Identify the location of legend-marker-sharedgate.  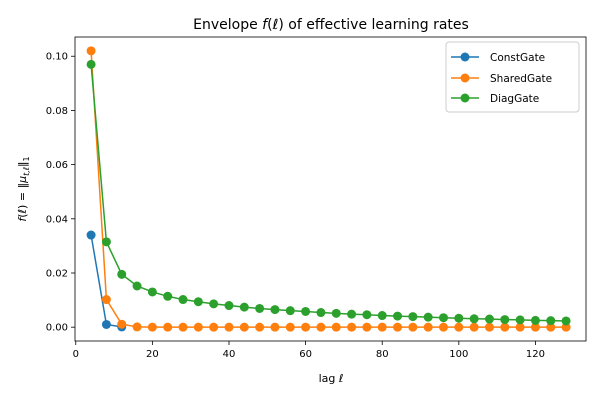
(465, 78).